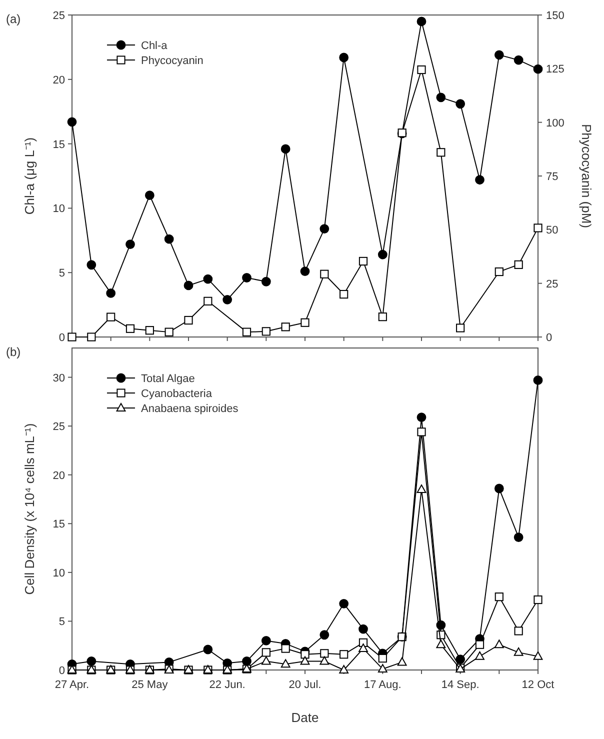  Describe the element at coordinates (305, 717) in the screenshot. I see `x-axis-title: Date` at that location.